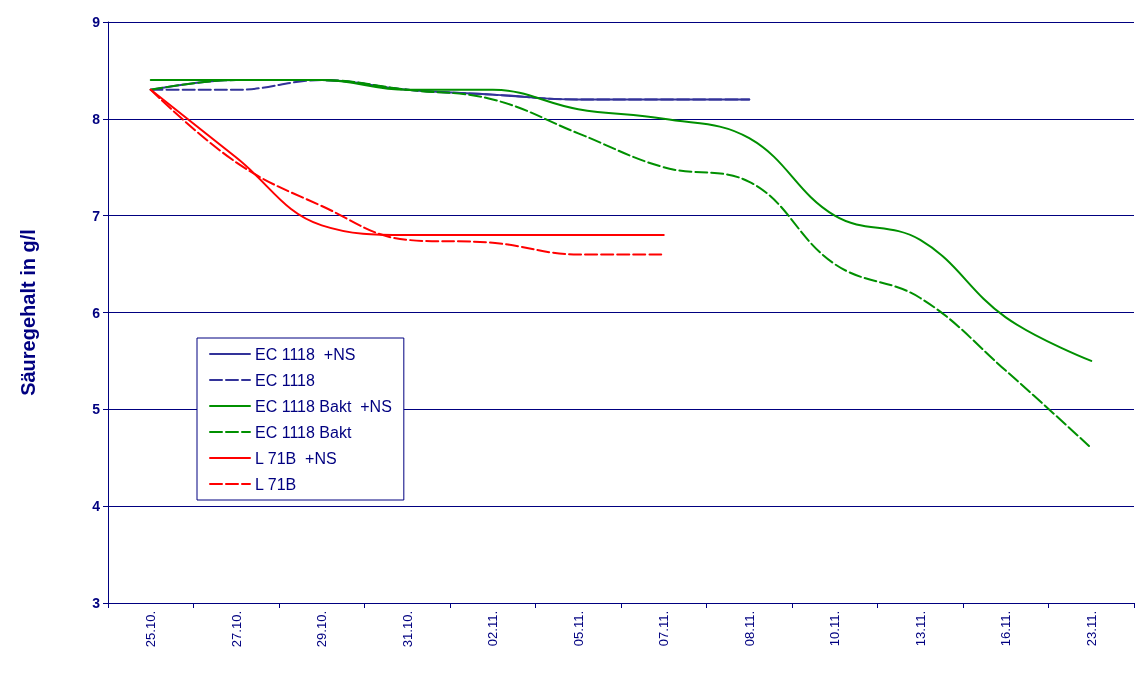  I want to click on legend-label: EC 1118, so click(285, 380).